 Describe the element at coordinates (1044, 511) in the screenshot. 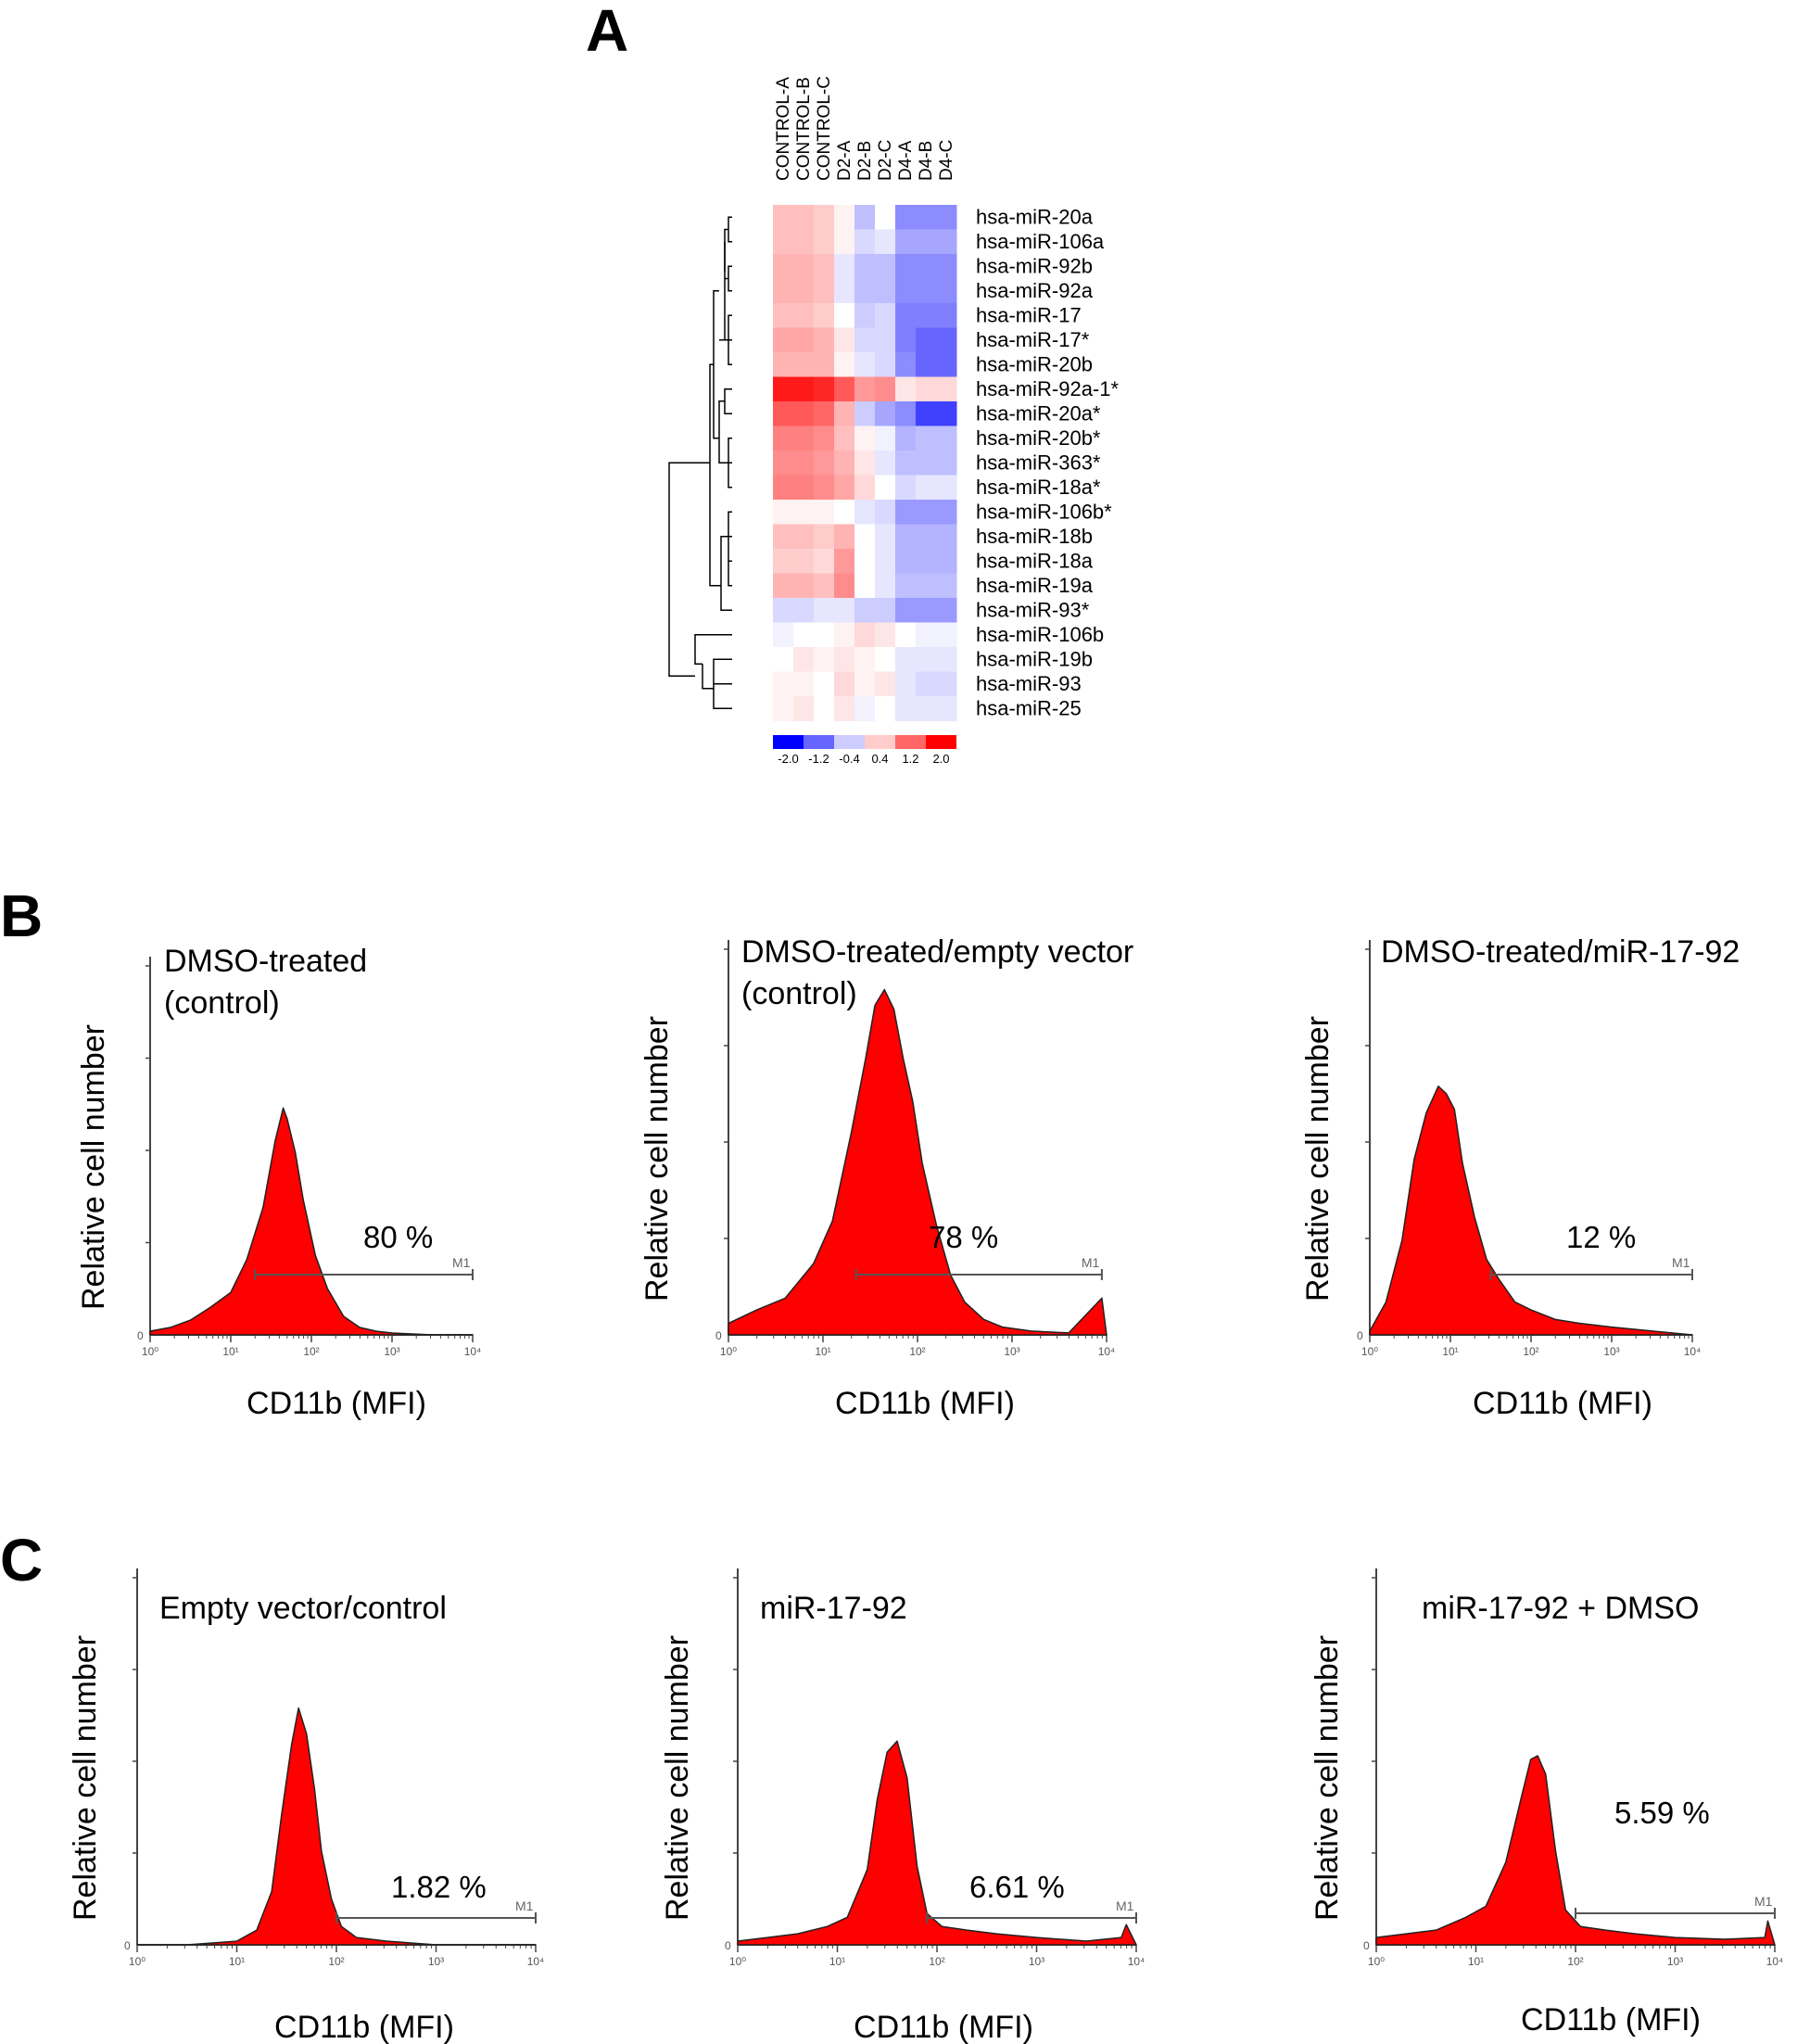

I see `heatmap-row-label: hsa-miR-106b*` at that location.